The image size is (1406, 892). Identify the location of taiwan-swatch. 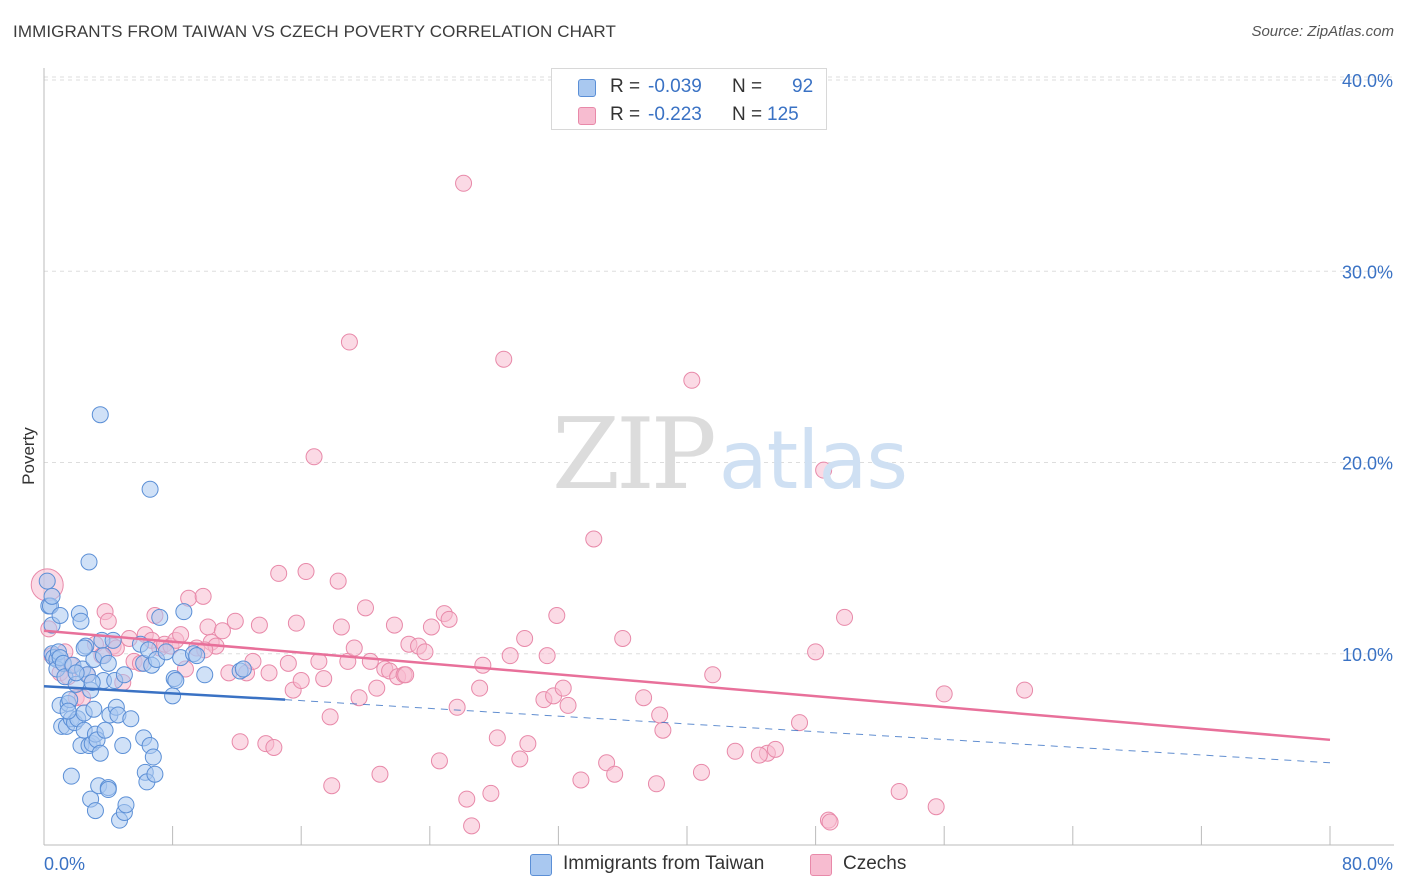
(587, 88).